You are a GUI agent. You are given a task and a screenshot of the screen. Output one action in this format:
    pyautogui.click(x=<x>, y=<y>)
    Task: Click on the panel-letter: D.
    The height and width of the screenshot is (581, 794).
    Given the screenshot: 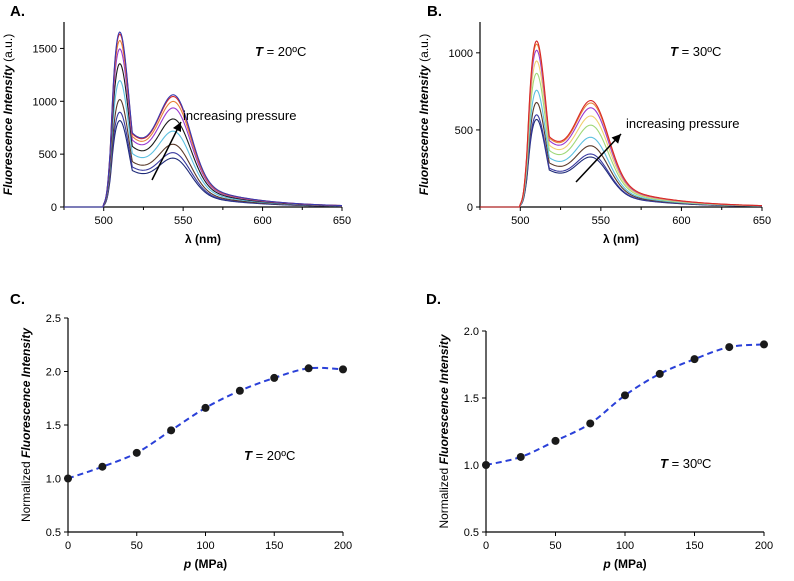 What is the action you would take?
    pyautogui.click(x=433, y=299)
    